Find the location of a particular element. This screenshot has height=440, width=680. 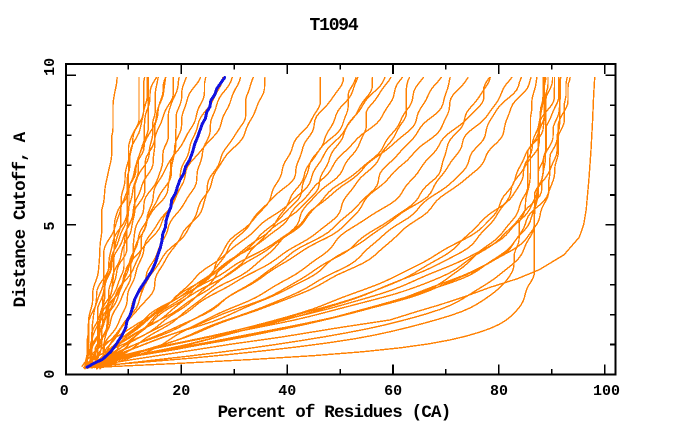

svg-text: 100 is located at coordinates (606, 391).